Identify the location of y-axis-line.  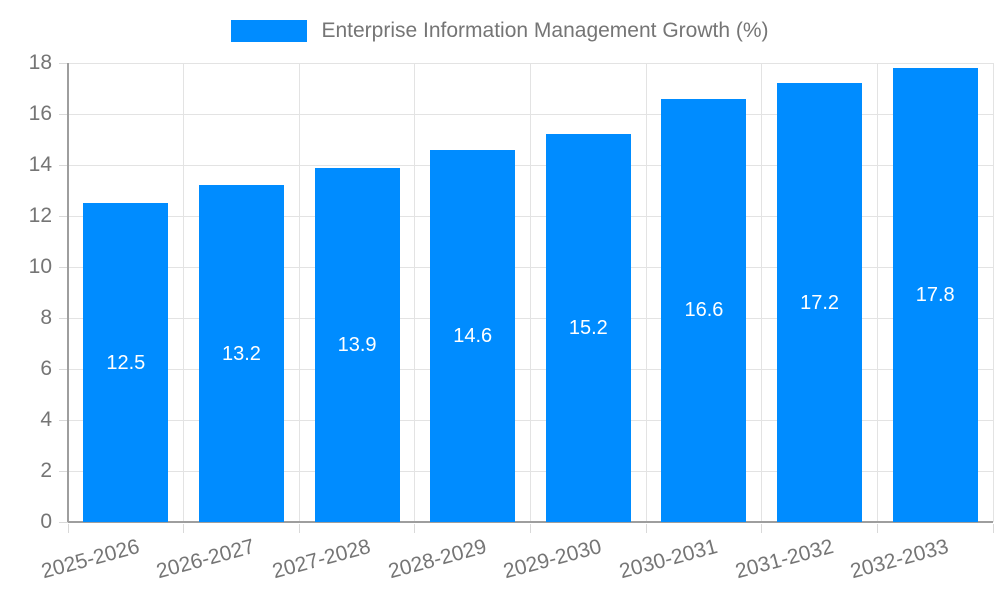
(68, 292).